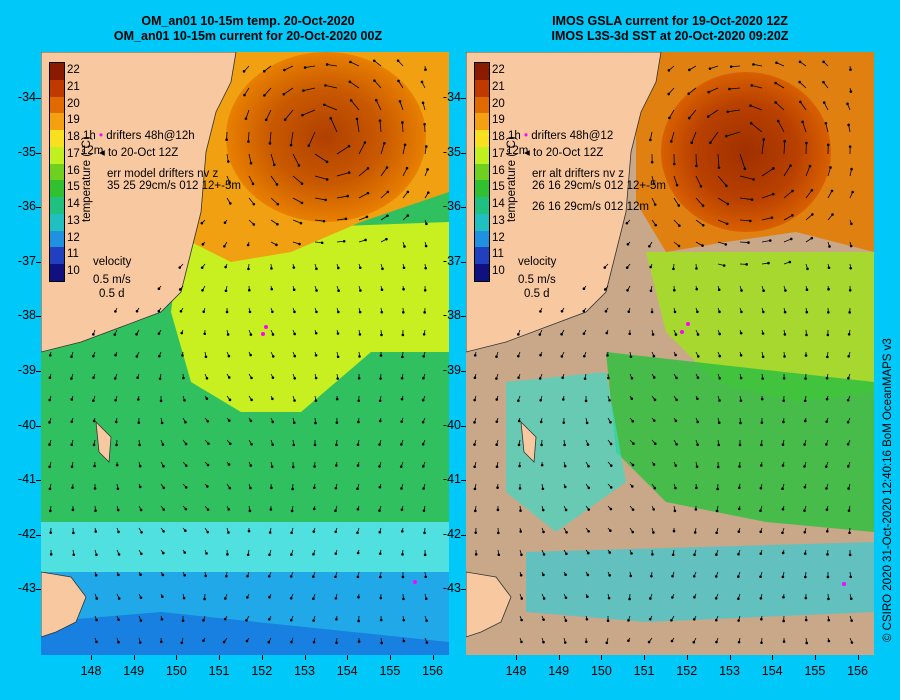  Describe the element at coordinates (451, 370) in the screenshot. I see `y-tick-label: -39` at that location.